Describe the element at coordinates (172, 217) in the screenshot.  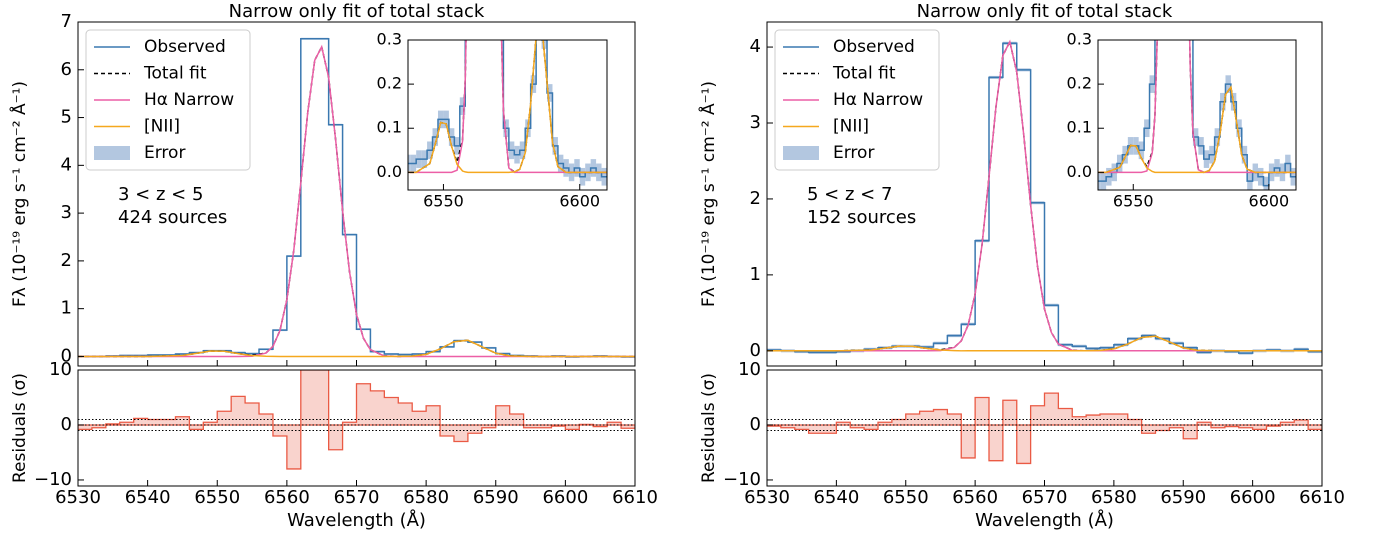
I see `annotation: 424 sources` at that location.